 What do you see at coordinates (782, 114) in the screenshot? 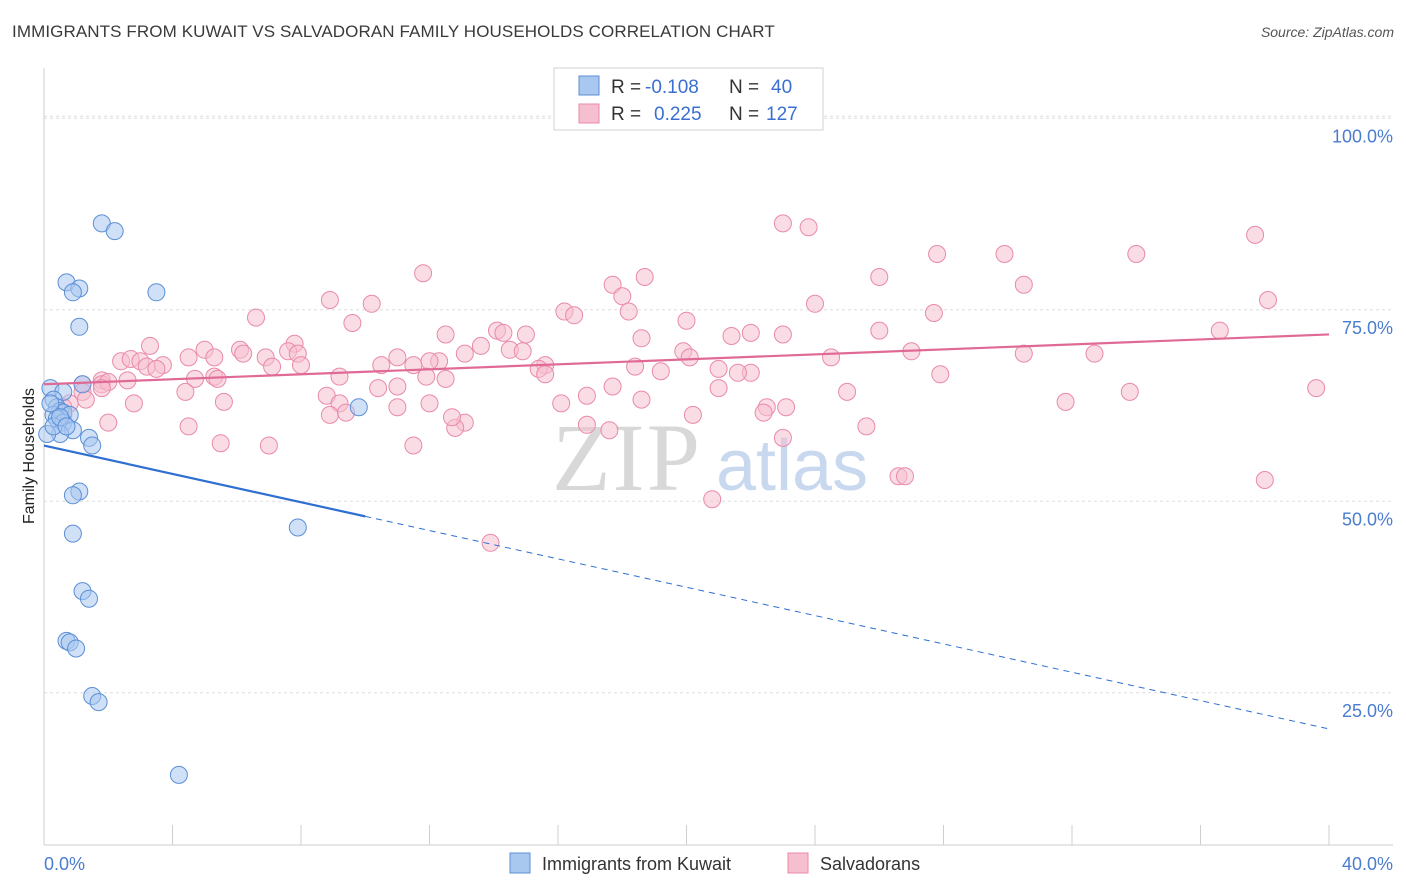
I see `legend-n-value-salvadorans: 127` at bounding box center [782, 114].